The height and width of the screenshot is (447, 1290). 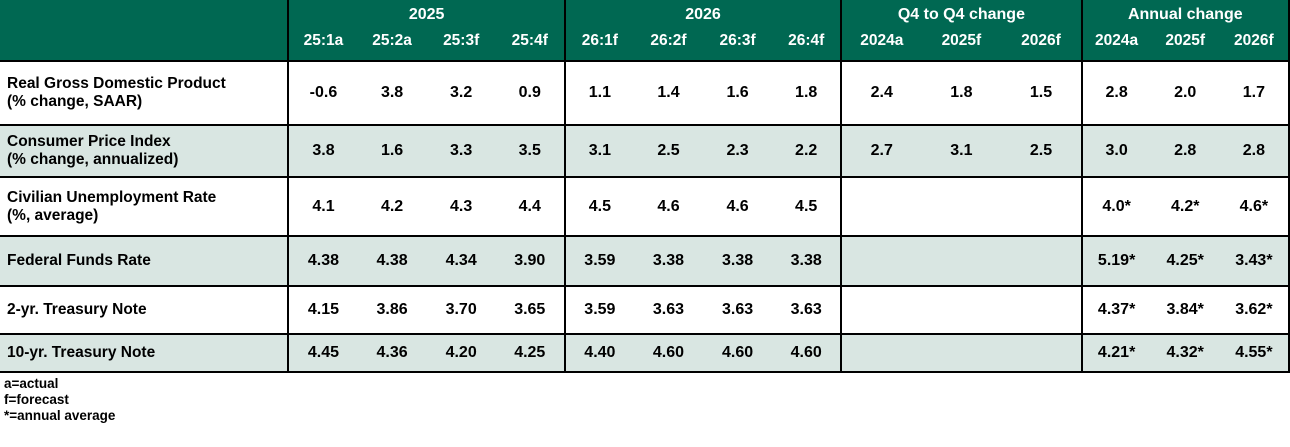 I want to click on column-group-header: 2025, so click(x=426, y=15).